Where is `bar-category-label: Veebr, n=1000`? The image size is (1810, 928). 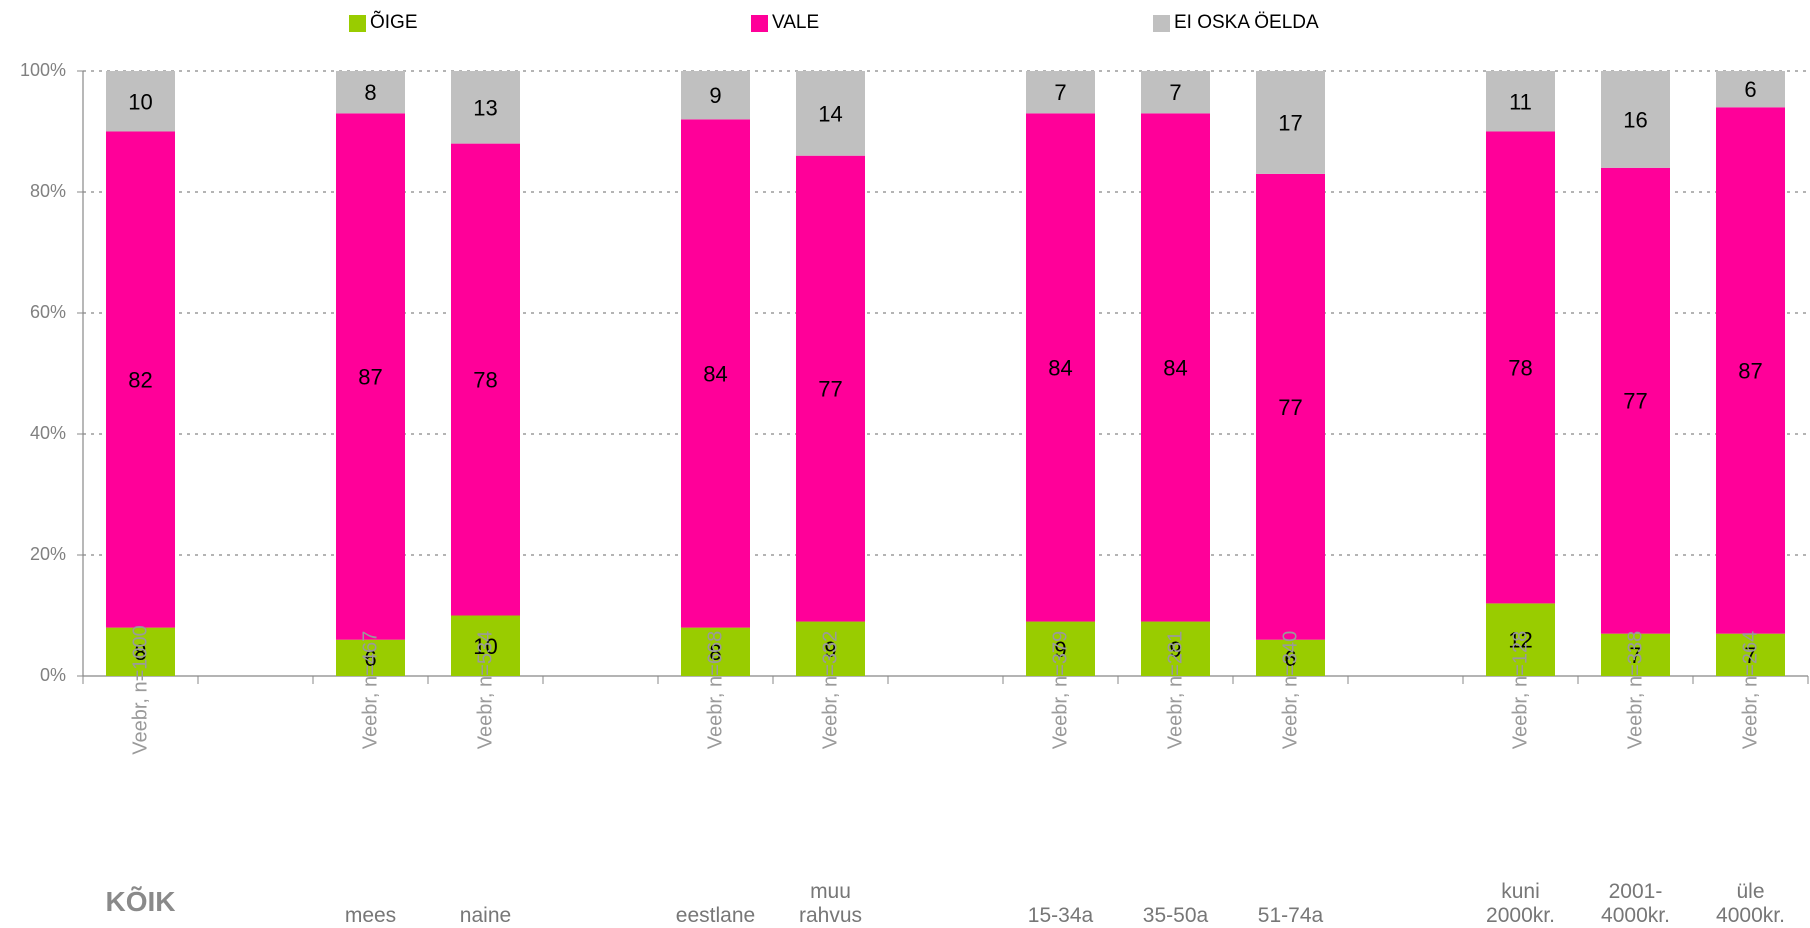 bar-category-label: Veebr, n=1000 is located at coordinates (140, 690).